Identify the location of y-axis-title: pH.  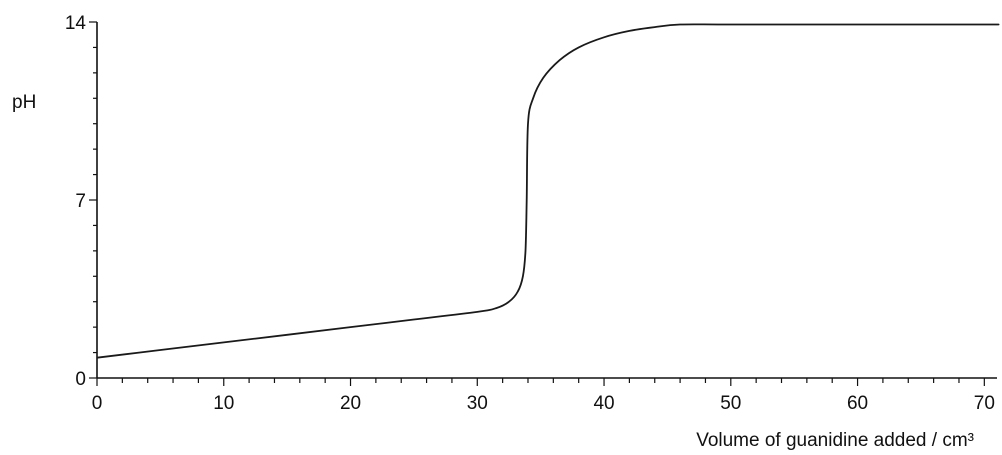
(24, 102).